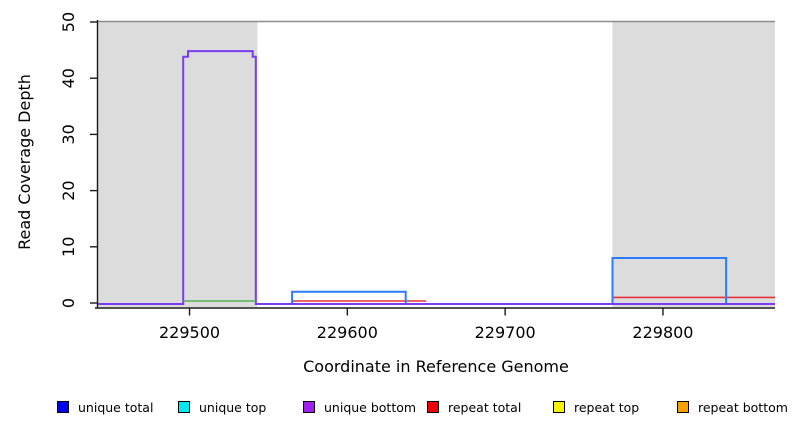 This screenshot has height=432, width=792. What do you see at coordinates (370, 407) in the screenshot?
I see `legend-label: unique bottom` at bounding box center [370, 407].